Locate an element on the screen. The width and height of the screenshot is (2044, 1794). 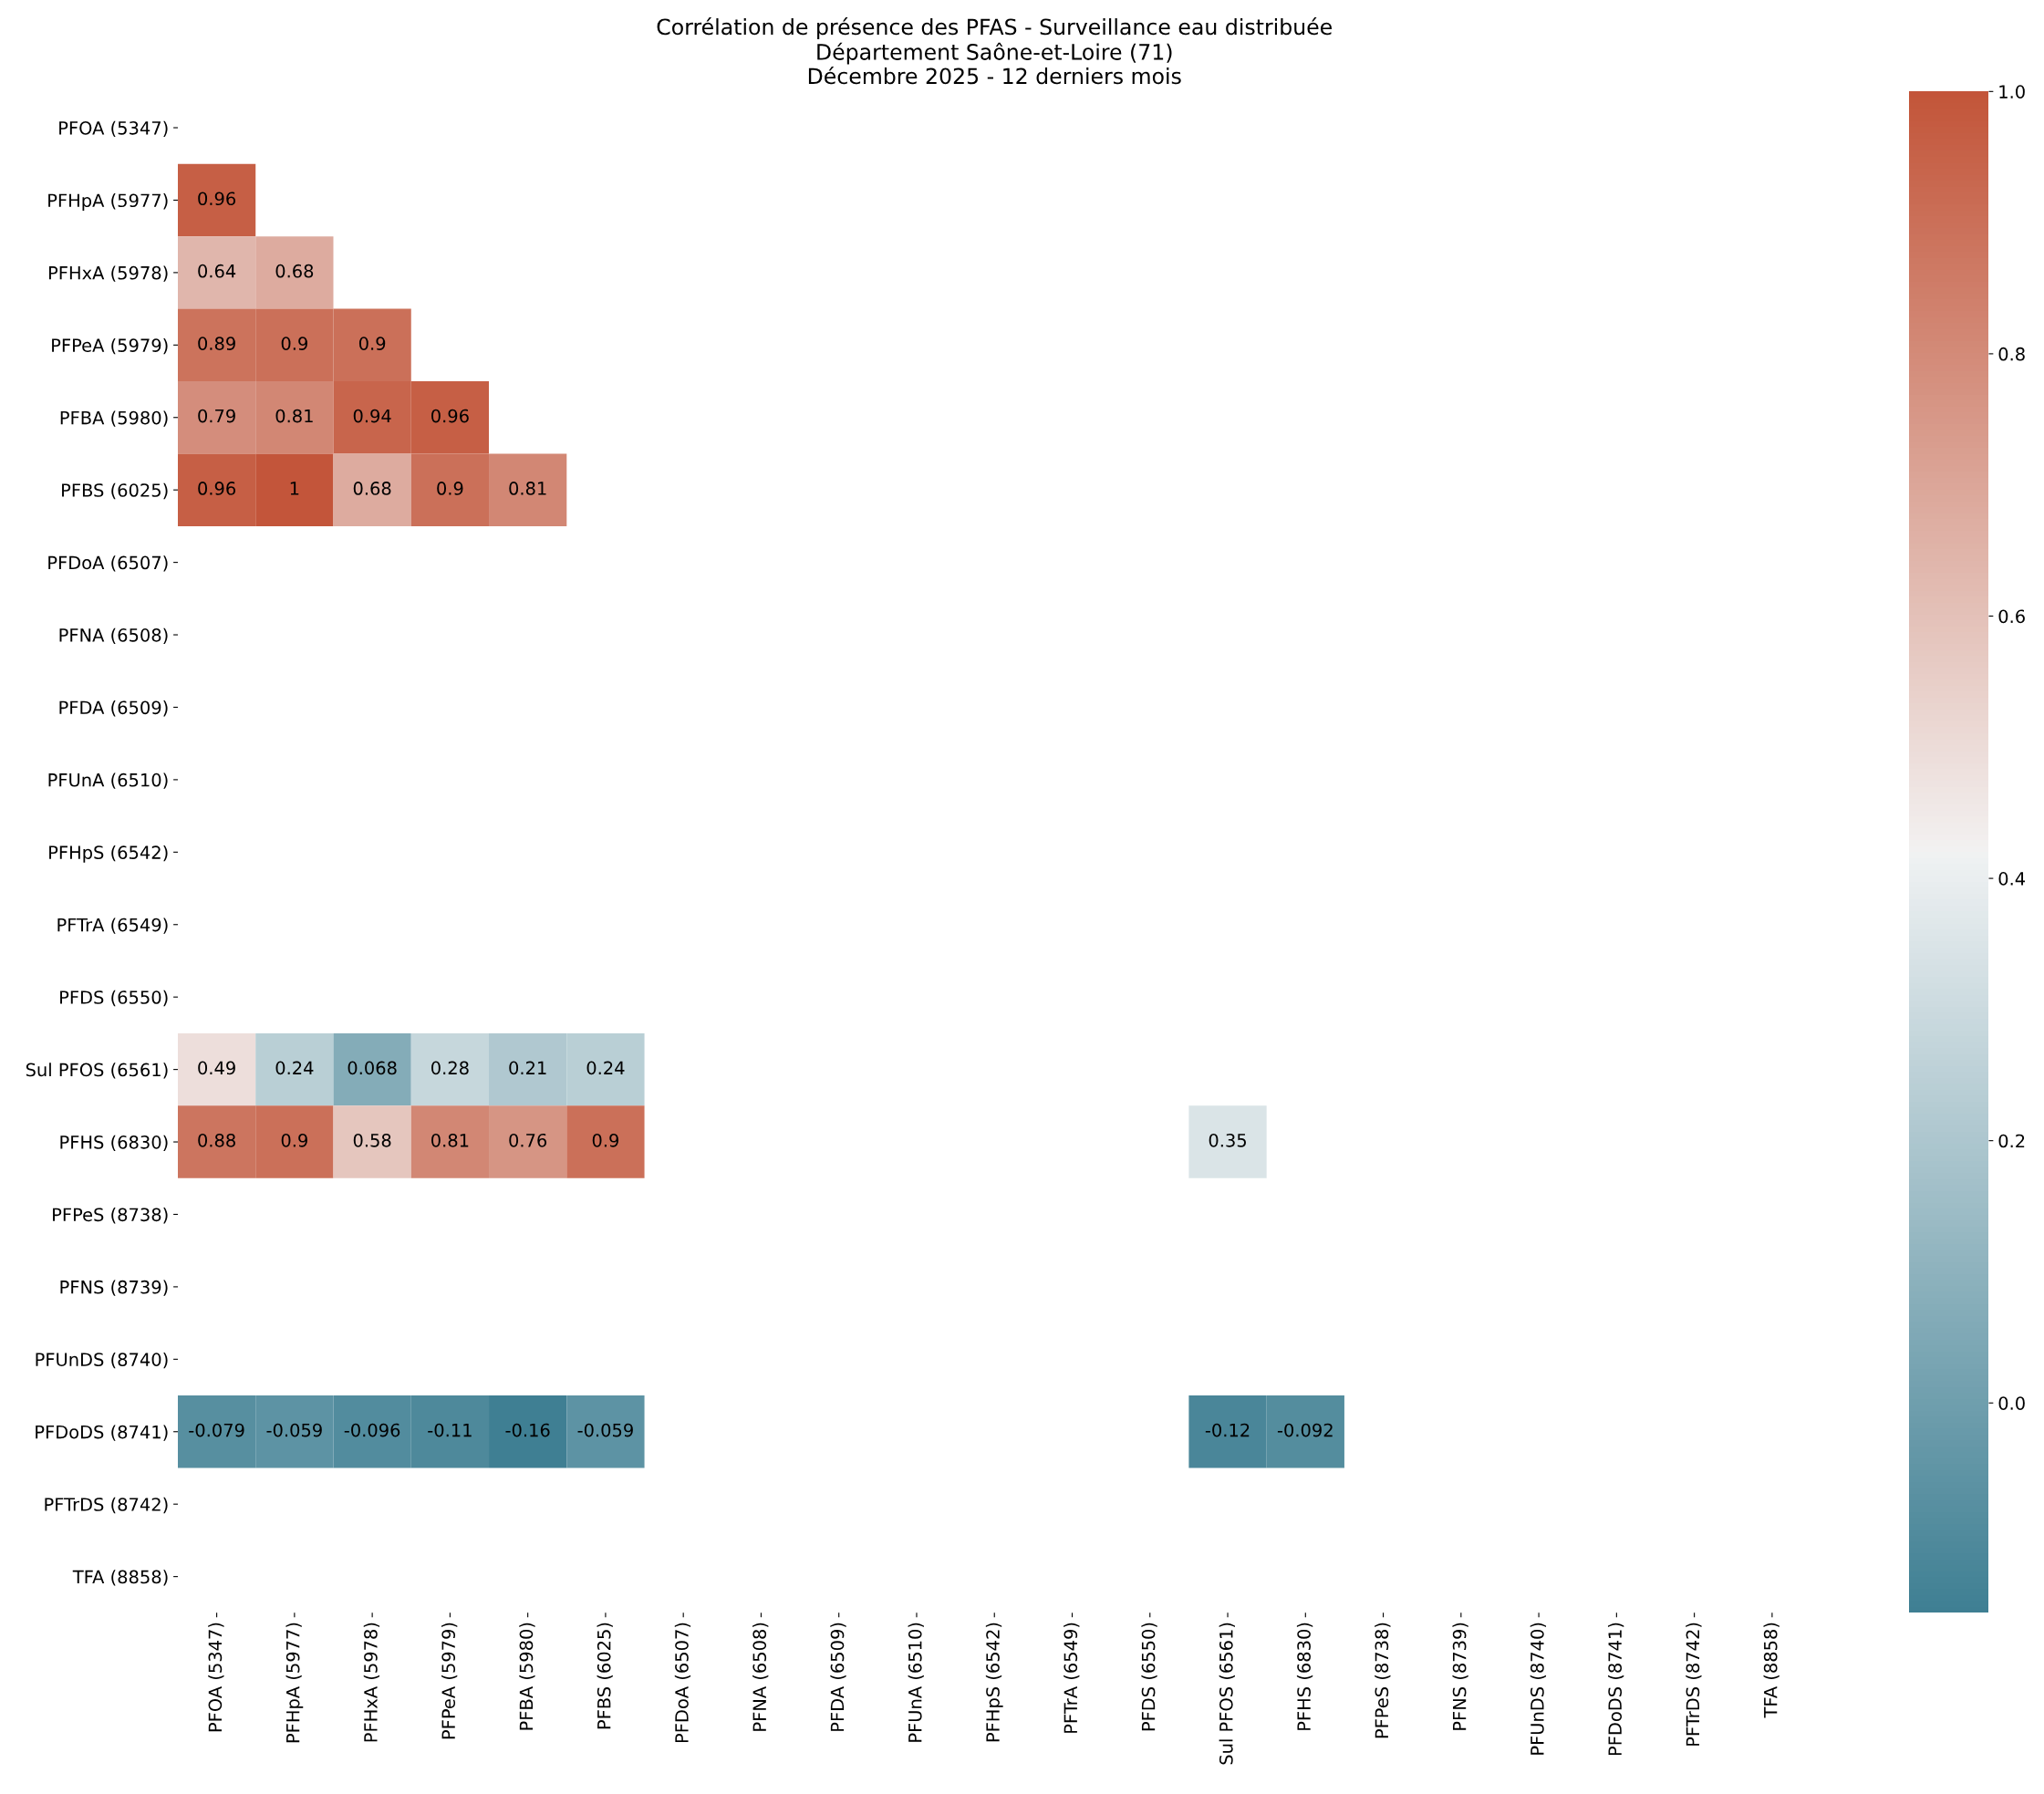
data-label: 0.64 is located at coordinates (217, 271).